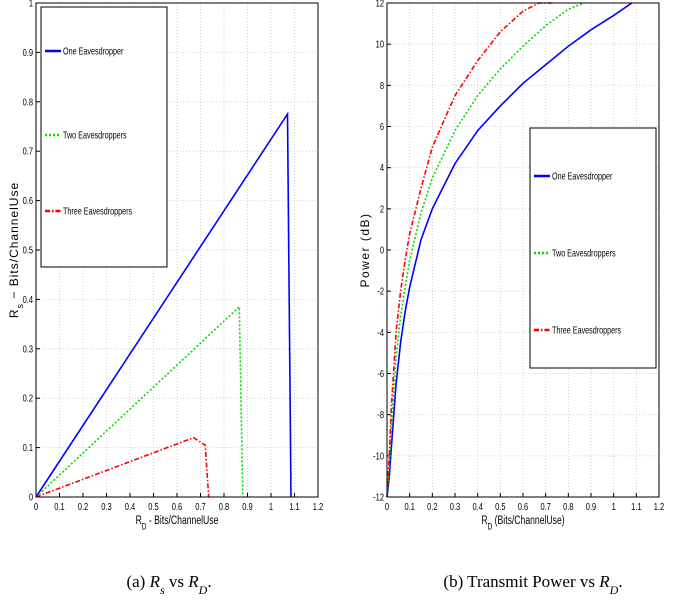  What do you see at coordinates (28, 151) in the screenshot?
I see `y-tick-label: 0.7` at bounding box center [28, 151].